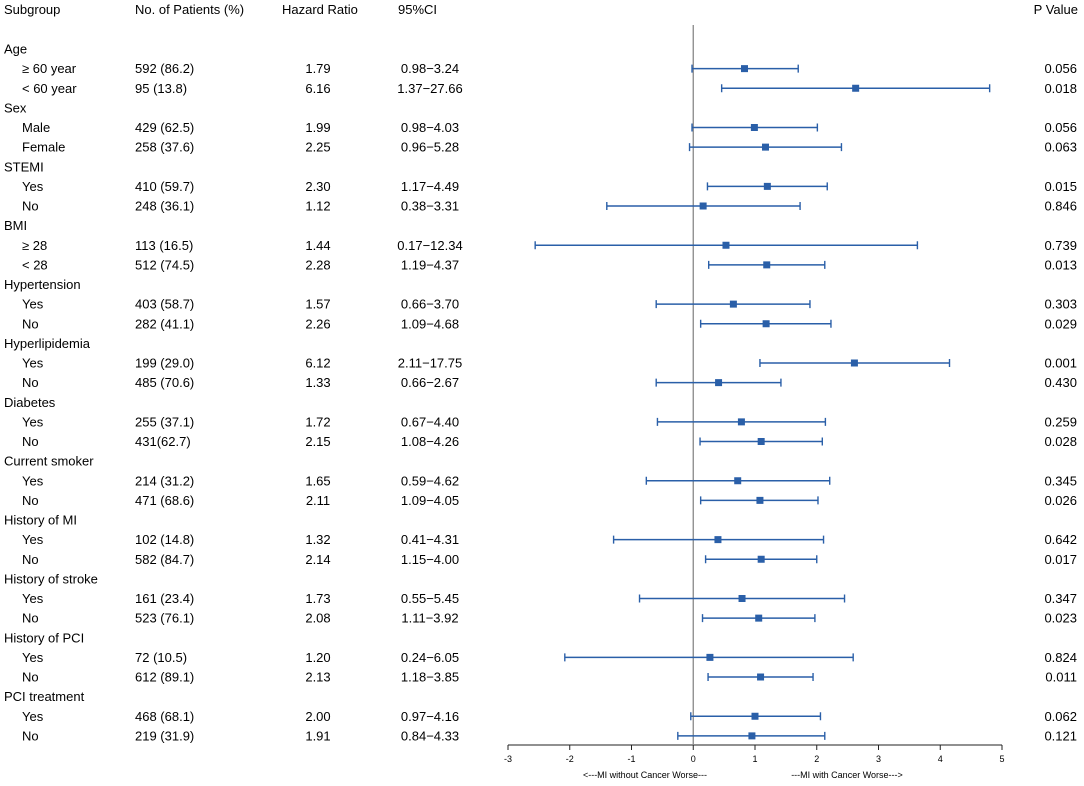 Image resolution: width=1084 pixels, height=786 pixels. Describe the element at coordinates (49, 461) in the screenshot. I see `group-label: Current smoker` at that location.